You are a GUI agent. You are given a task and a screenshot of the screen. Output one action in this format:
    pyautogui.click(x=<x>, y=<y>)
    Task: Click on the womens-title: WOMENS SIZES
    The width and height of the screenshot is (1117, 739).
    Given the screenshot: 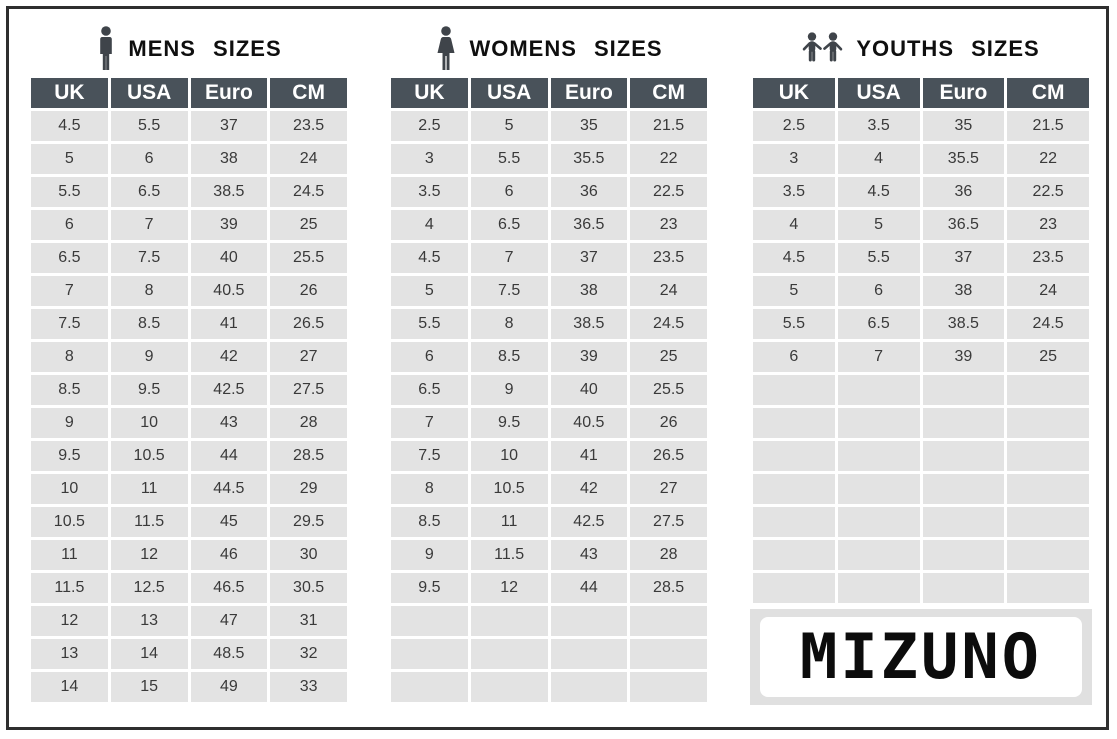 What is the action you would take?
    pyautogui.click(x=566, y=48)
    